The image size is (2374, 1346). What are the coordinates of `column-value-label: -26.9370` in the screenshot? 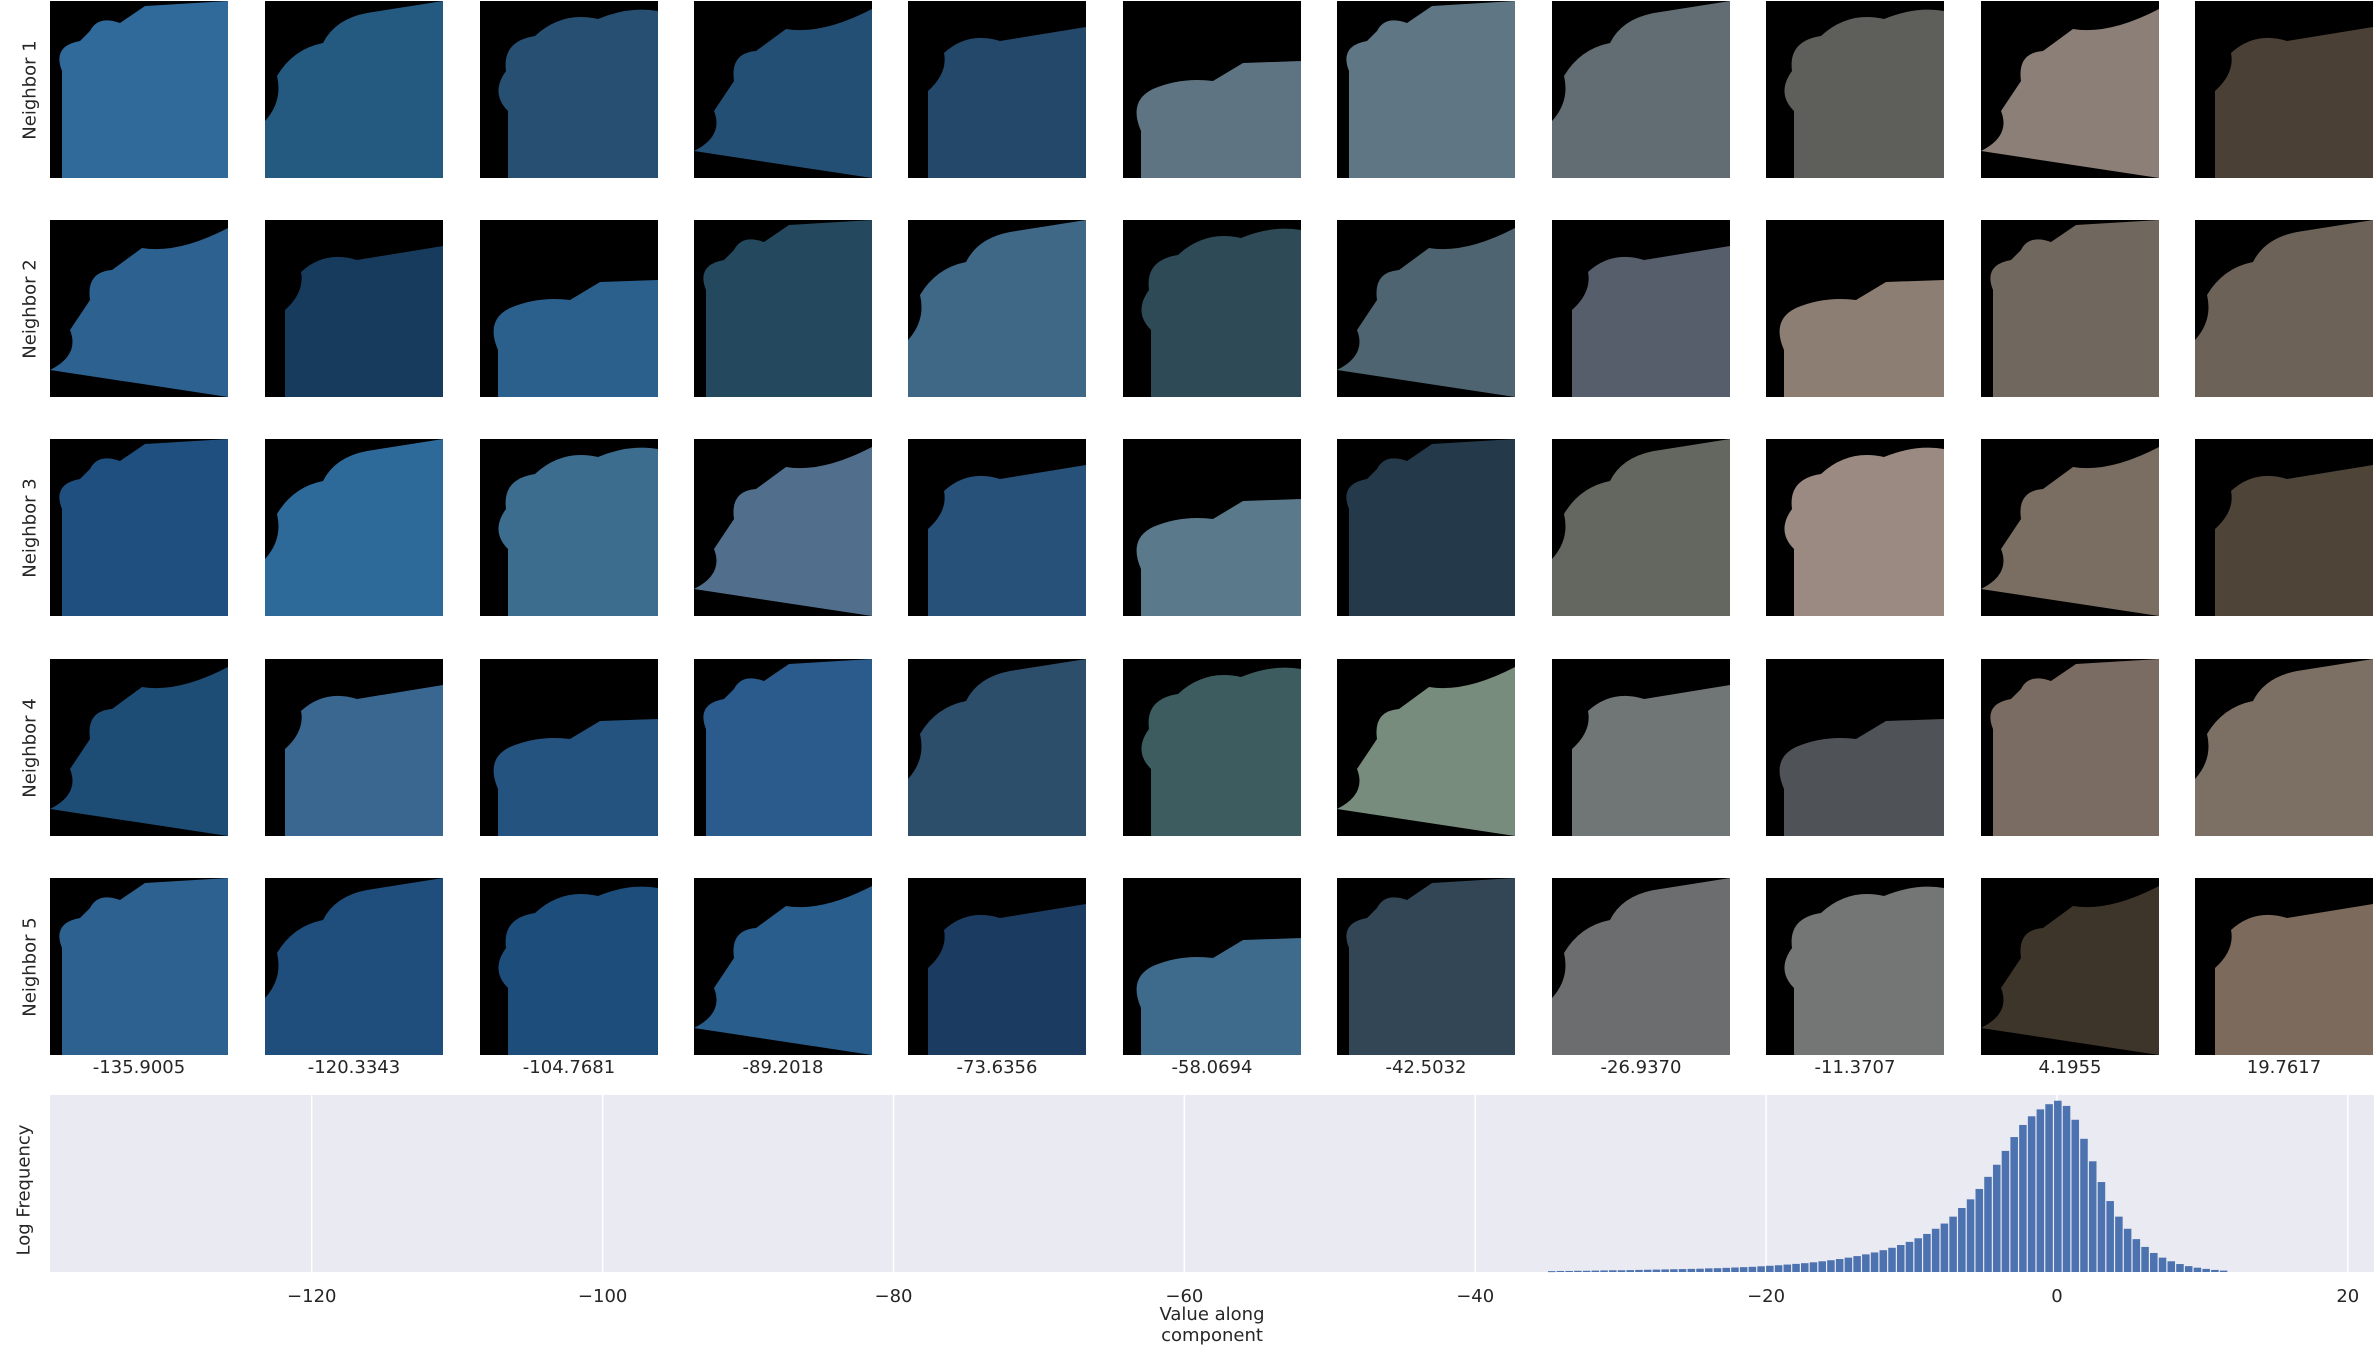 It's located at (1641, 1067).